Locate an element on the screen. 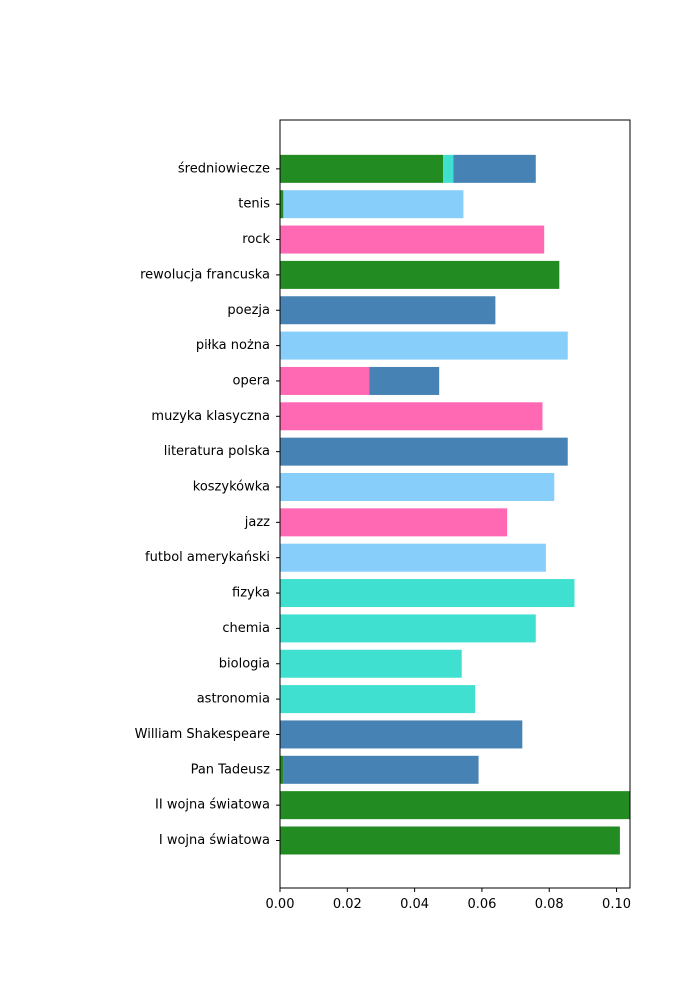 The width and height of the screenshot is (700, 1005). x-tick-label: 0.00 is located at coordinates (280, 904).